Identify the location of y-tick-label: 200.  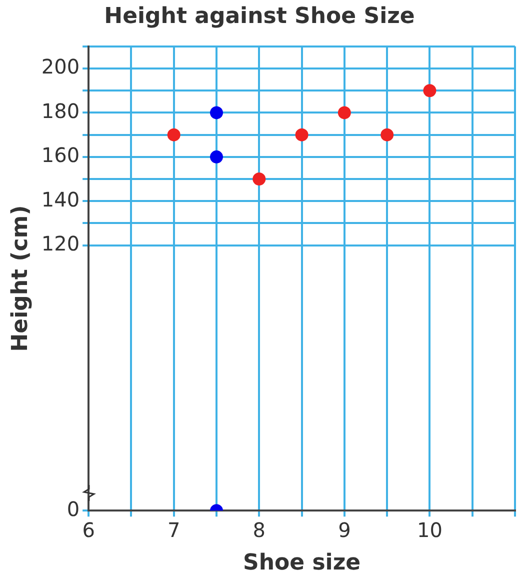
(60, 66).